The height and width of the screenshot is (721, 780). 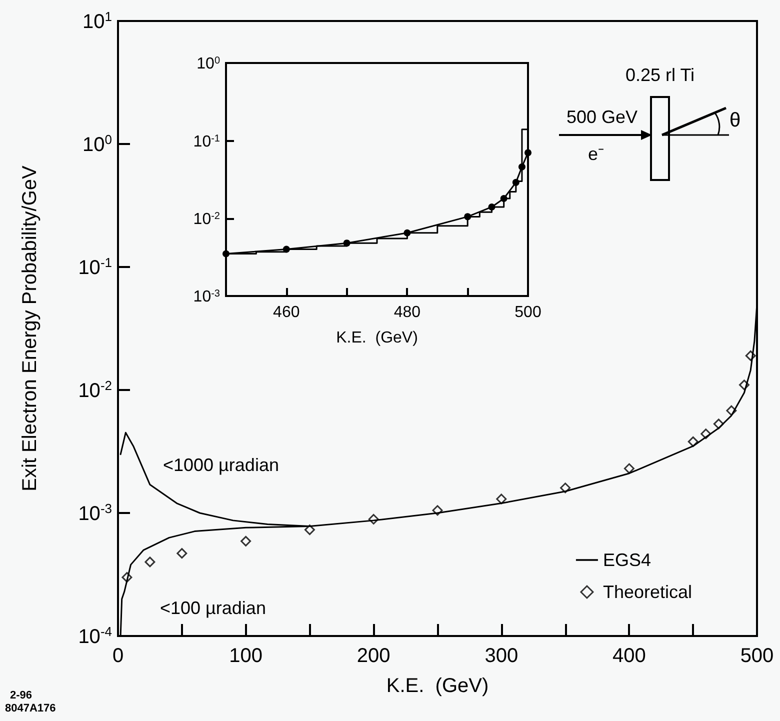 What do you see at coordinates (118, 656) in the screenshot?
I see `x-tick-label: 0` at bounding box center [118, 656].